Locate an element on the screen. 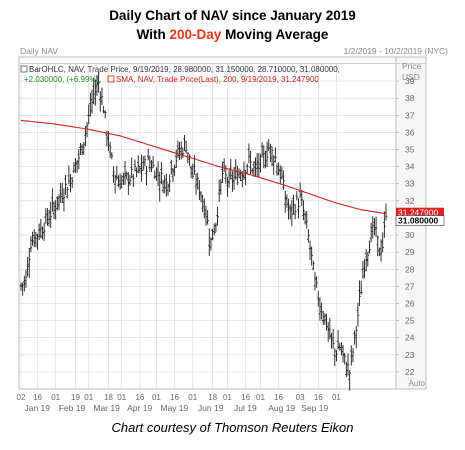  y-axis-ticks: 222324252627282930313233343536373839 is located at coordinates (405, 226).